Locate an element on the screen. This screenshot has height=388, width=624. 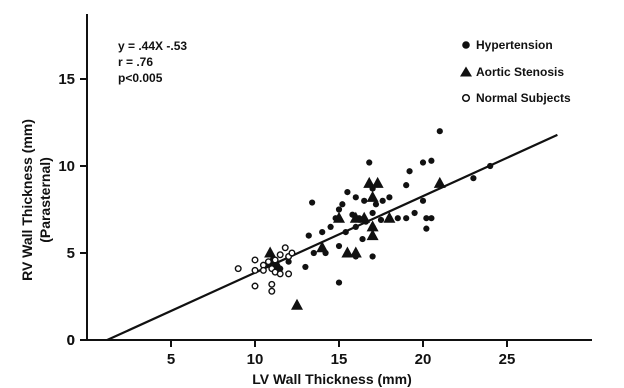
x-tick-label: 0 is located at coordinates (71, 340).